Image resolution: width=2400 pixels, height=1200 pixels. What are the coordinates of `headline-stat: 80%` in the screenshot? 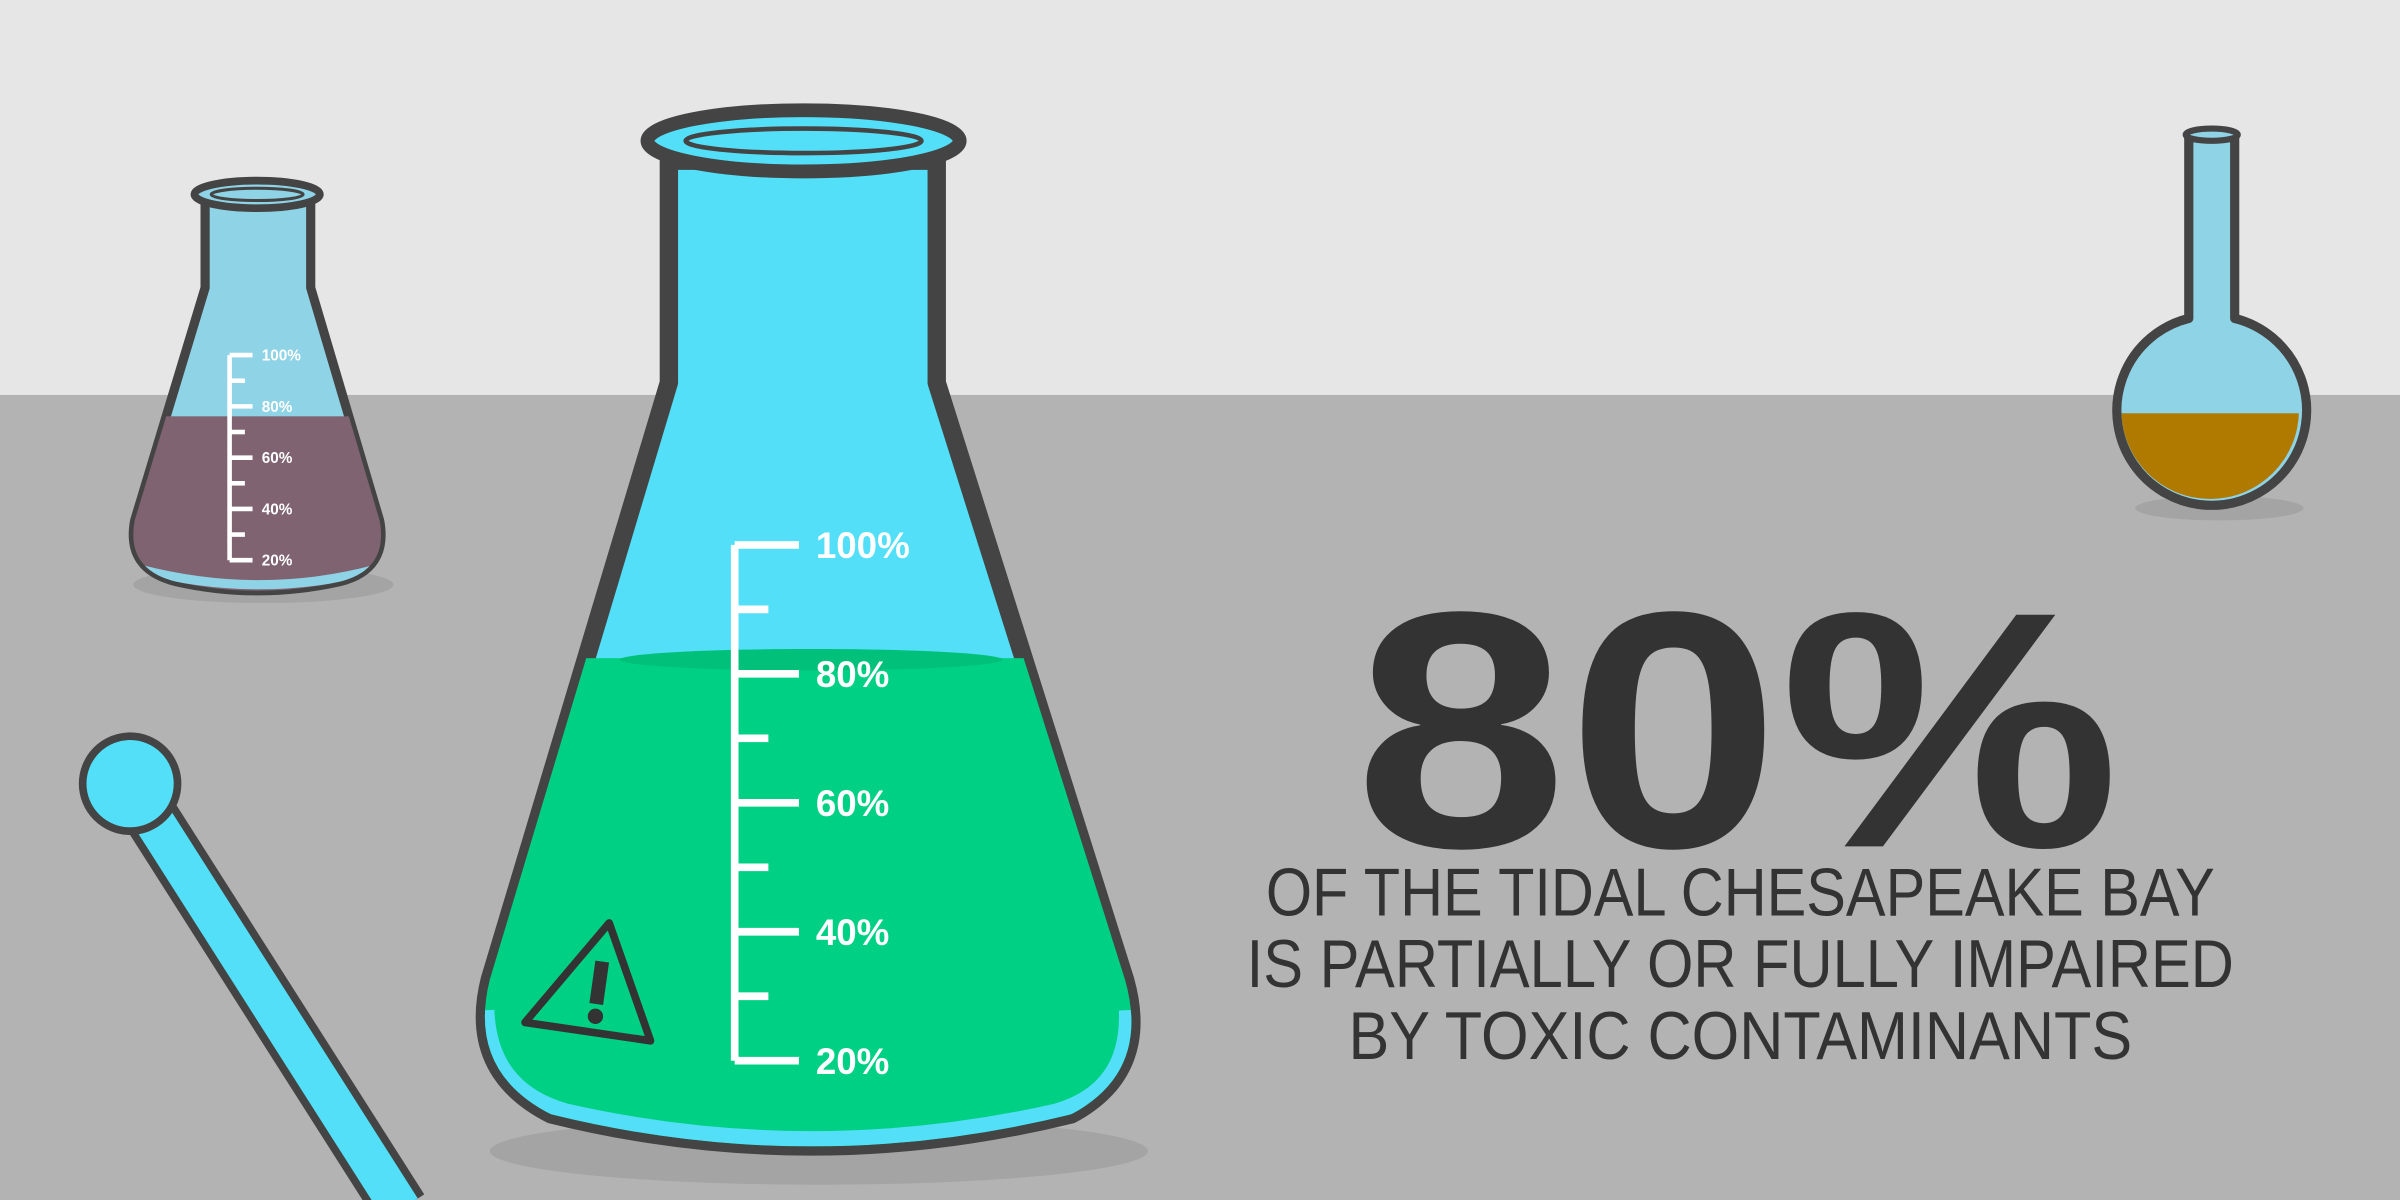 It's located at (1737, 730).